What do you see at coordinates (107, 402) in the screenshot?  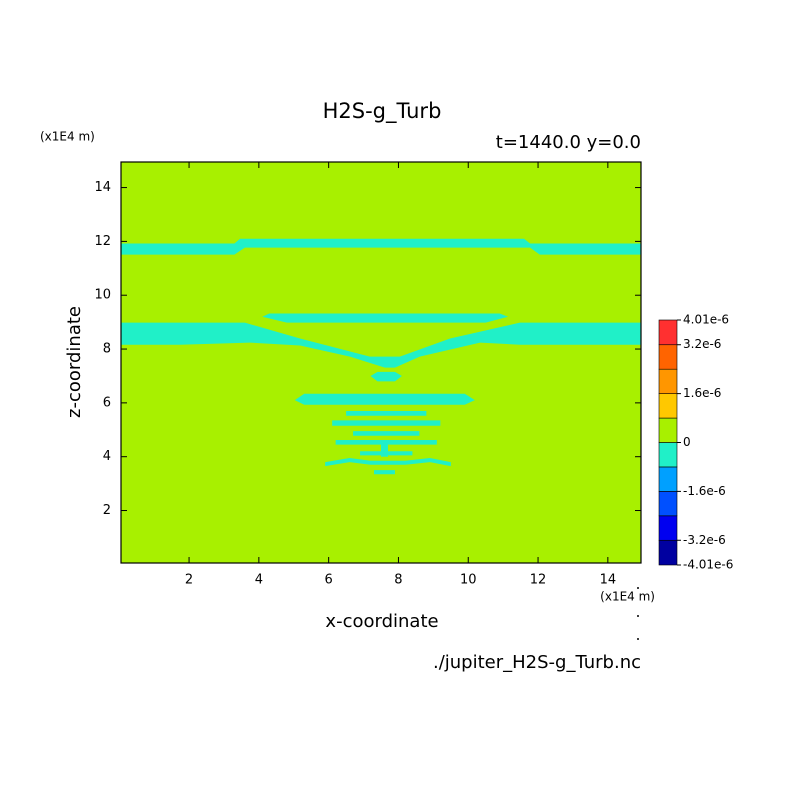 I see `y-tick-label: 6` at bounding box center [107, 402].